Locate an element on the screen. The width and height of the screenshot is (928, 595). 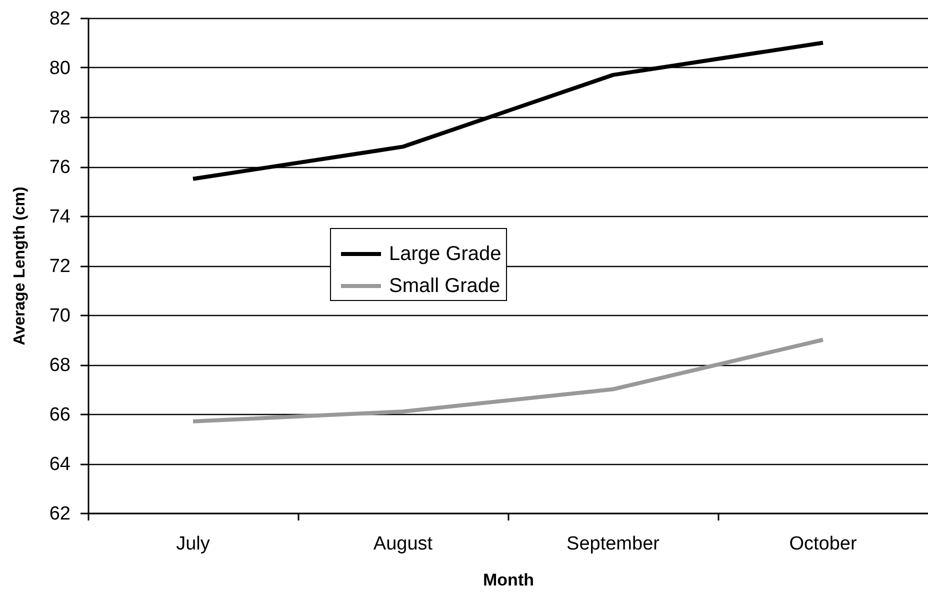
y-axis-title: Average Length (cm) is located at coordinates (19, 266).